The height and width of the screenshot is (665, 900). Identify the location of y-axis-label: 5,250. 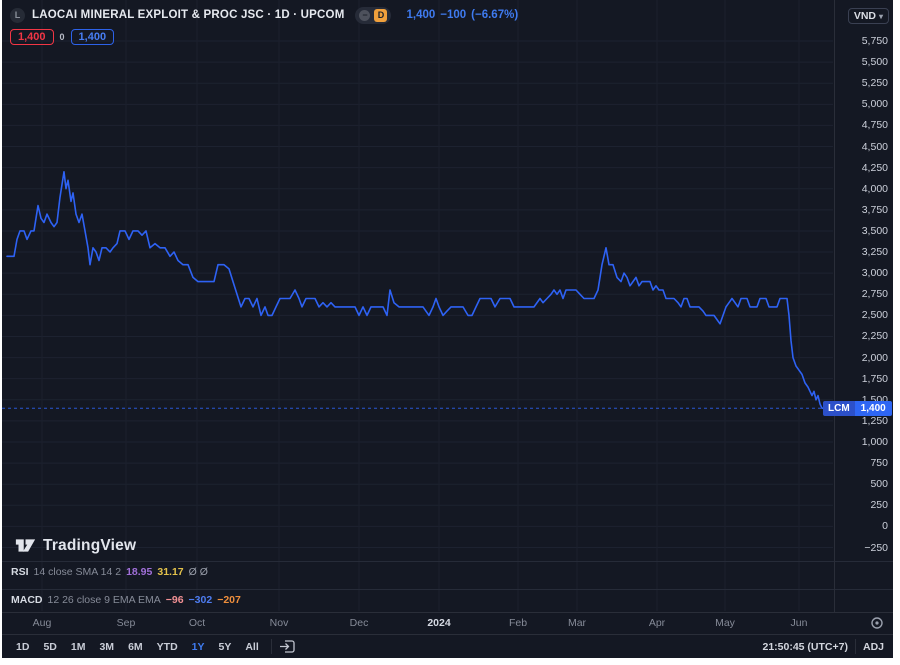
(874, 83).